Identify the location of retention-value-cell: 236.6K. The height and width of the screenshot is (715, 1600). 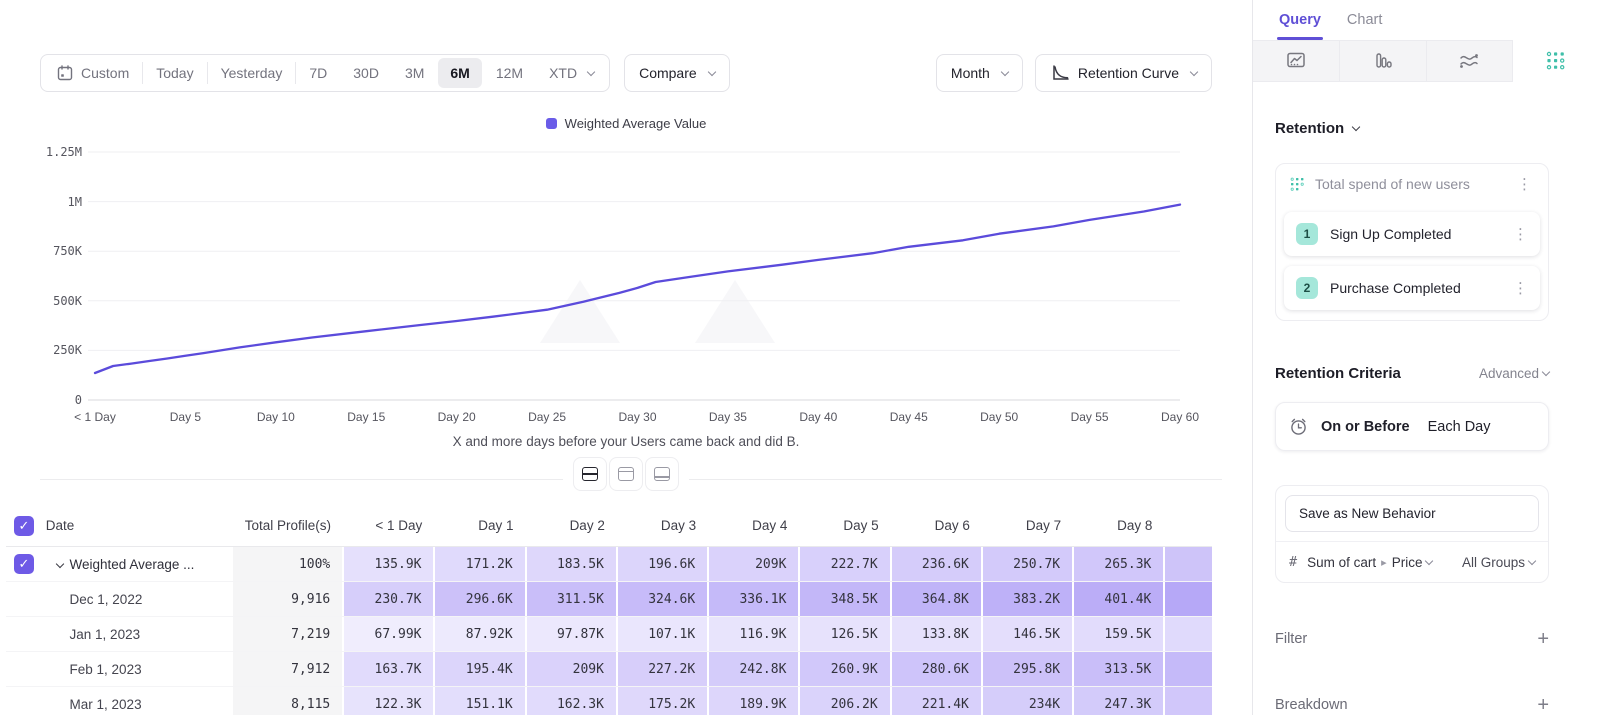
(936, 564).